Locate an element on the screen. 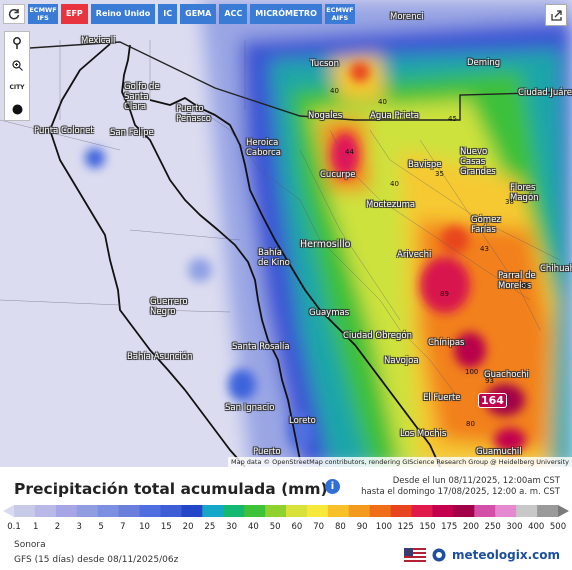 The height and width of the screenshot is (570, 572). scale-tick-label: 125 is located at coordinates (405, 527).